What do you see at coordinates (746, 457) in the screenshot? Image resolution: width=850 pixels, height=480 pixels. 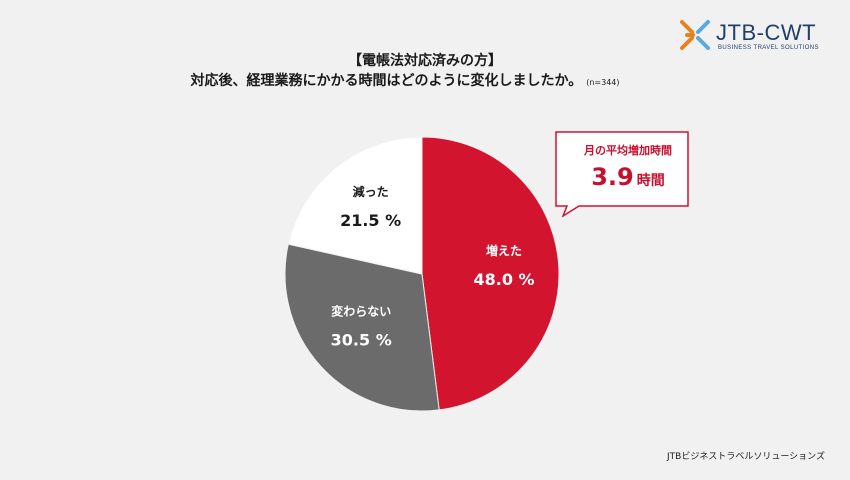 I see `source-credit: JTBビジネストラベルソリューションズ` at bounding box center [746, 457].